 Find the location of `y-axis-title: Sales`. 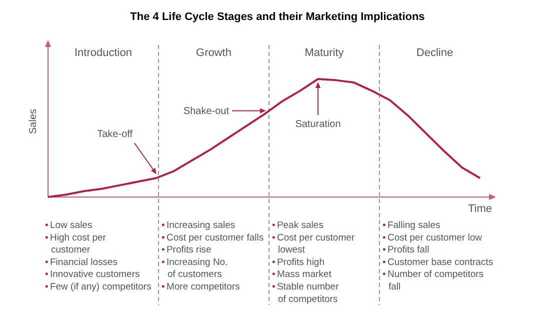

y-axis-title: Sales is located at coordinates (33, 121).